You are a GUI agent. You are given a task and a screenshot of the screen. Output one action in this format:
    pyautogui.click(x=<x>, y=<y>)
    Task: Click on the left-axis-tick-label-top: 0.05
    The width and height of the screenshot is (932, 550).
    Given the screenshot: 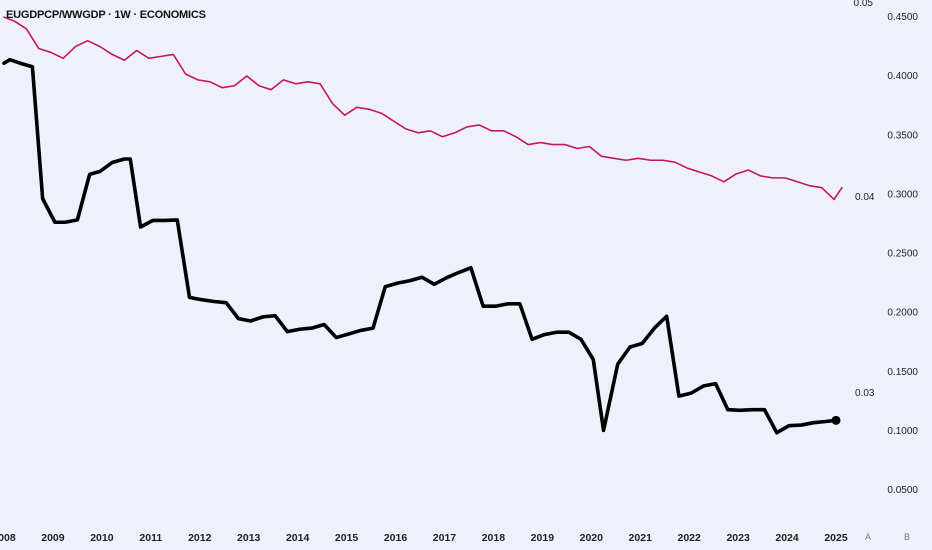 What is the action you would take?
    pyautogui.click(x=864, y=4)
    